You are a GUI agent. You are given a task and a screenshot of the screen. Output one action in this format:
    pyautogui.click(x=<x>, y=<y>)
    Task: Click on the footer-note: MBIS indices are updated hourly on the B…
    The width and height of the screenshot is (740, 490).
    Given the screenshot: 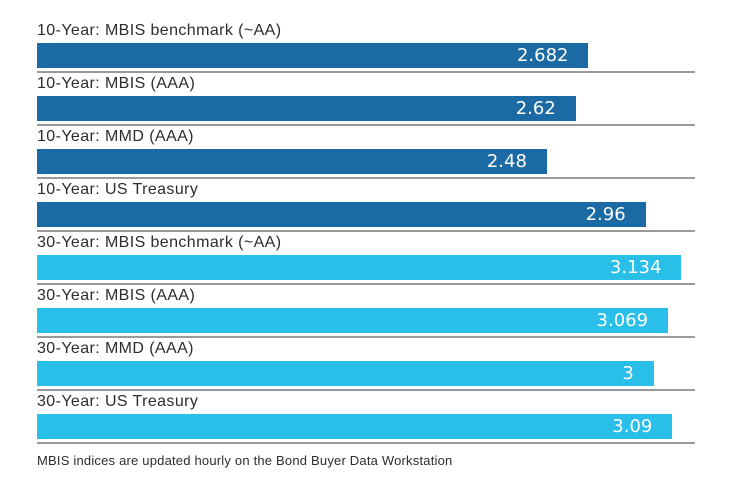 What is the action you would take?
    pyautogui.click(x=245, y=460)
    